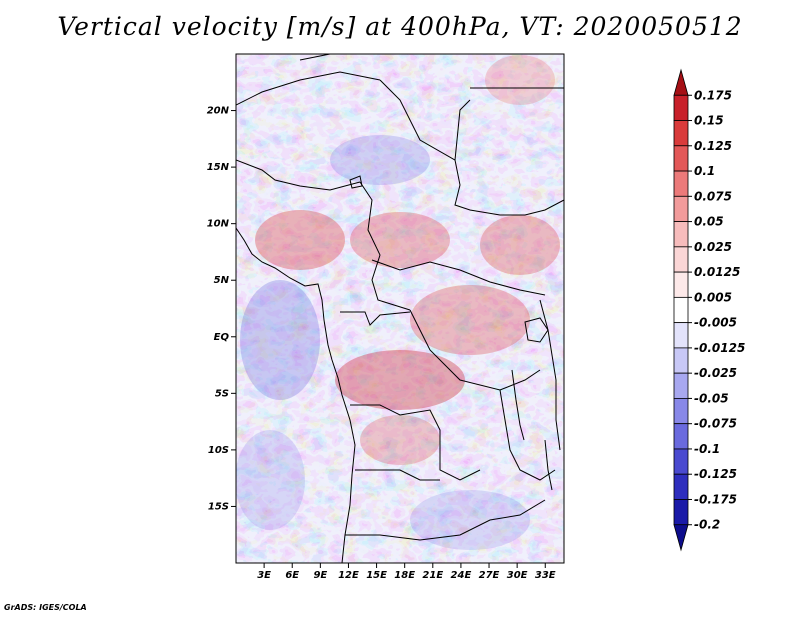  What do you see at coordinates (218, 450) in the screenshot?
I see `lat-tick-label: 10S` at bounding box center [218, 450].